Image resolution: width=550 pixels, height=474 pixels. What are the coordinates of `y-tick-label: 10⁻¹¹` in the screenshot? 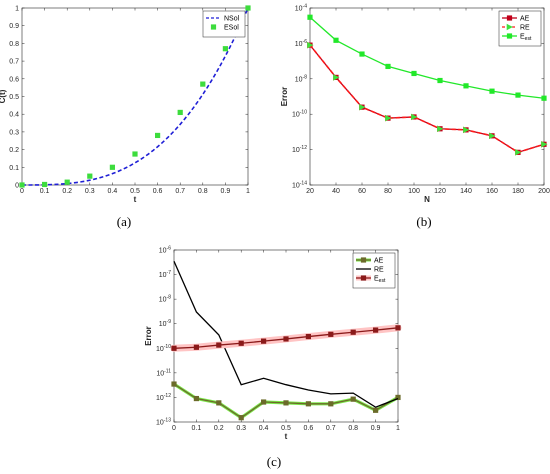 It's located at (163, 372).